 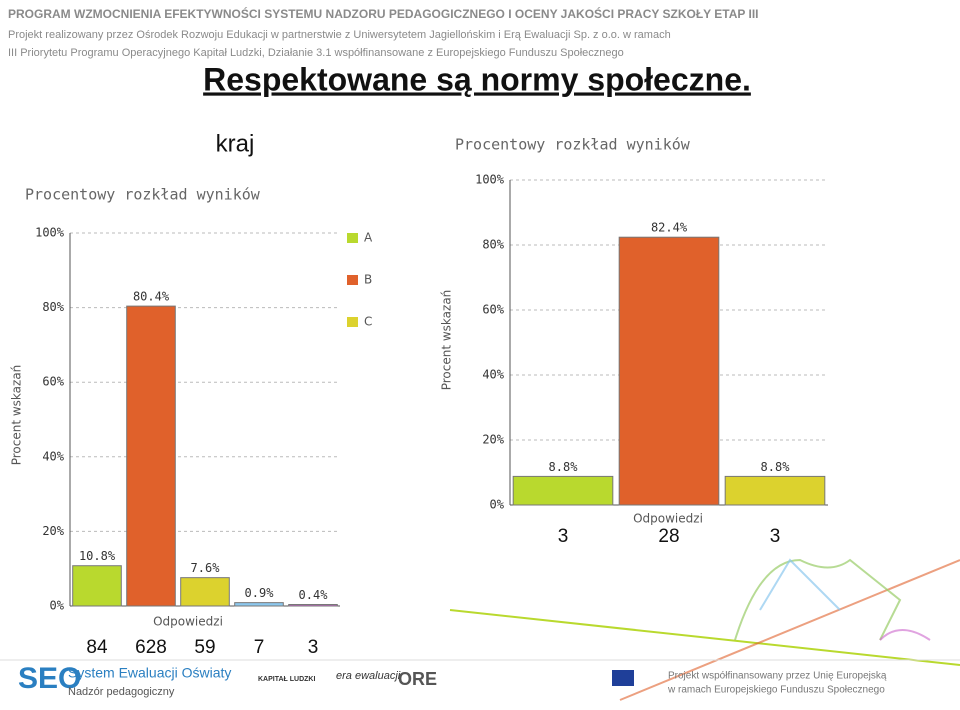 What do you see at coordinates (151, 297) in the screenshot?
I see `value-label: 80.4%` at bounding box center [151, 297].